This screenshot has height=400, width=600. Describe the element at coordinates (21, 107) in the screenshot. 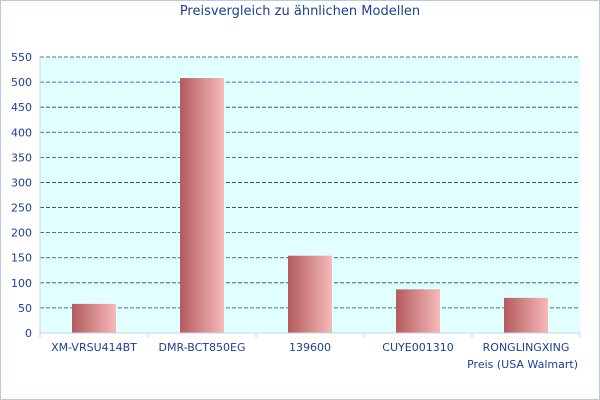

I see `y-tick-label: 450` at that location.